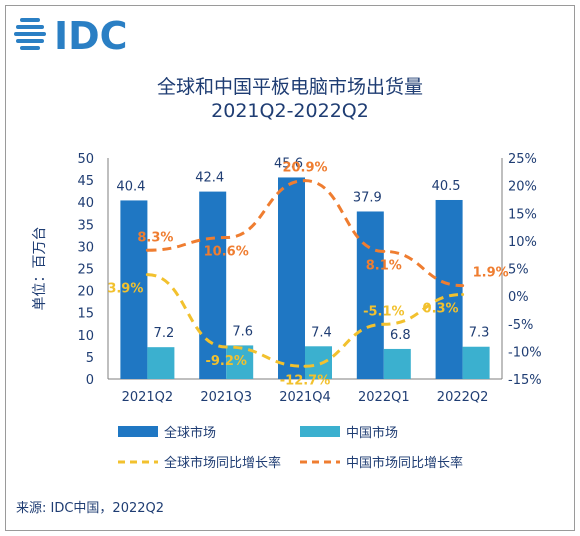 This screenshot has height=536, width=580. What do you see at coordinates (289, 87) in the screenshot?
I see `chart-title: 全球和中国平板电脑市场出货量` at bounding box center [289, 87].